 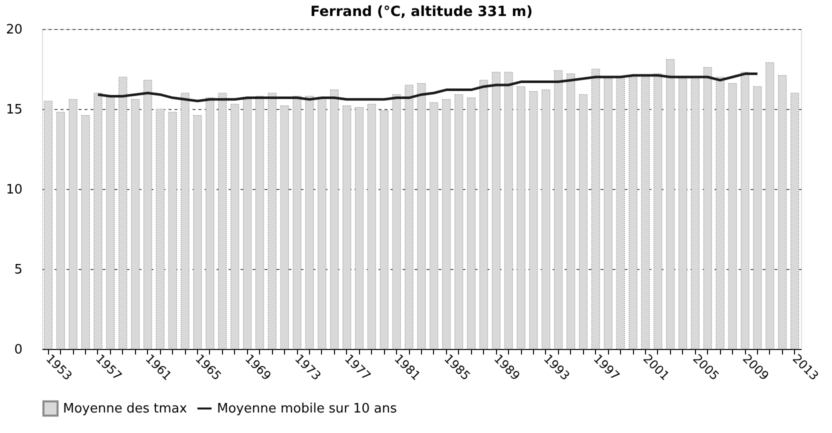 I want to click on legend-label: Moyenne mobile sur 10 ans, so click(x=307, y=409).